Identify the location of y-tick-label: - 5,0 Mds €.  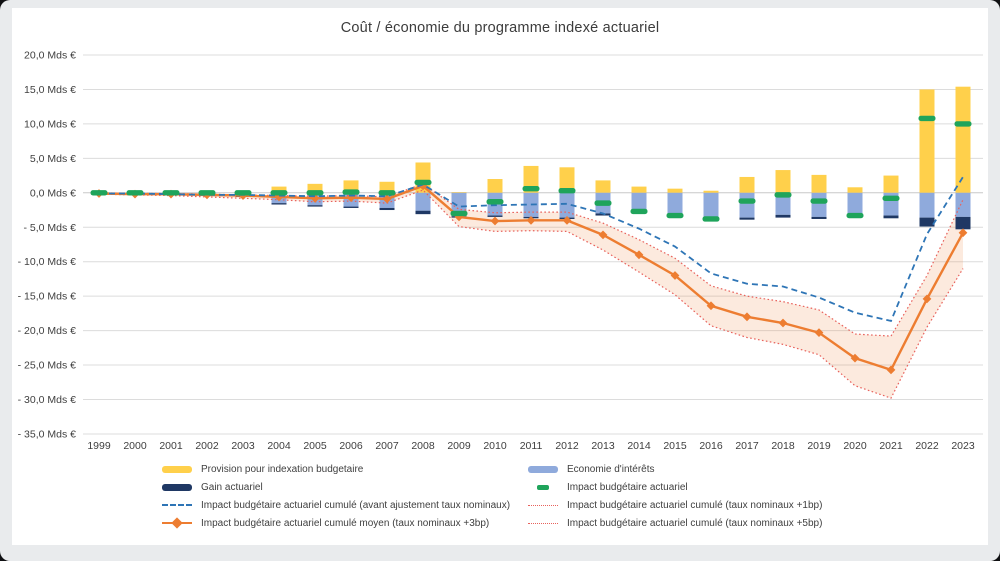
(49, 228).